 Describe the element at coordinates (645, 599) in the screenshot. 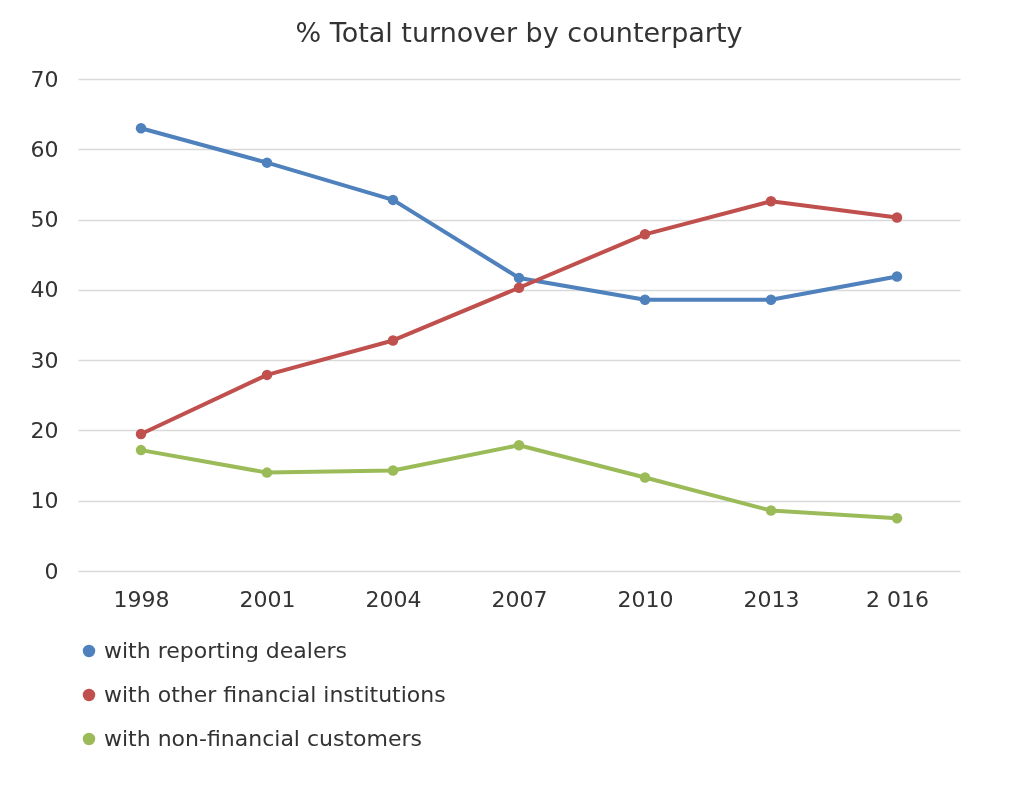

I see `x-tick-label: 2010` at that location.